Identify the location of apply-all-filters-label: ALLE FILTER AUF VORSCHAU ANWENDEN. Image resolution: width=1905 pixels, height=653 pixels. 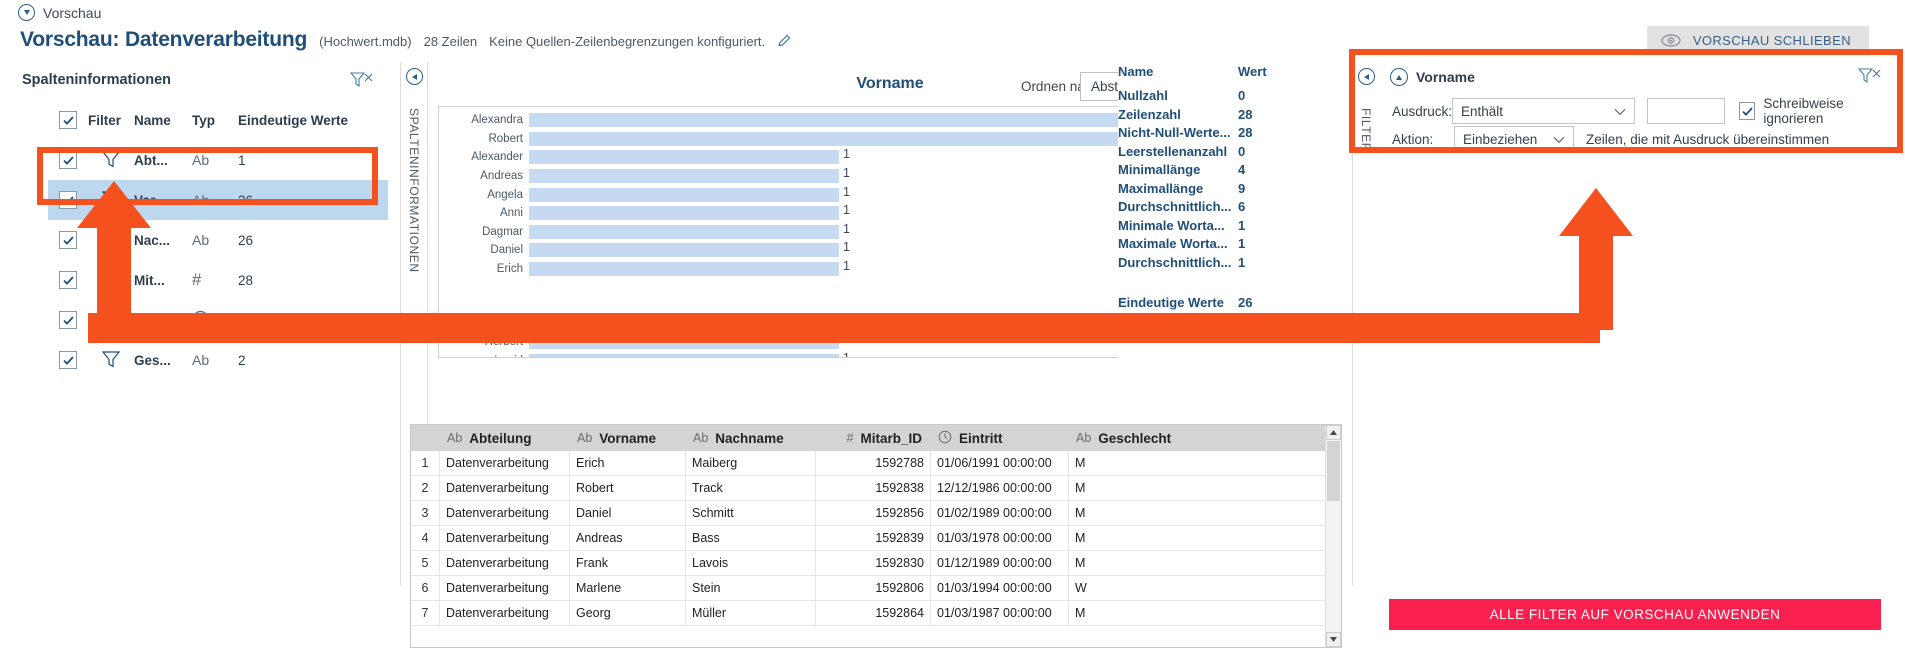
(1635, 614).